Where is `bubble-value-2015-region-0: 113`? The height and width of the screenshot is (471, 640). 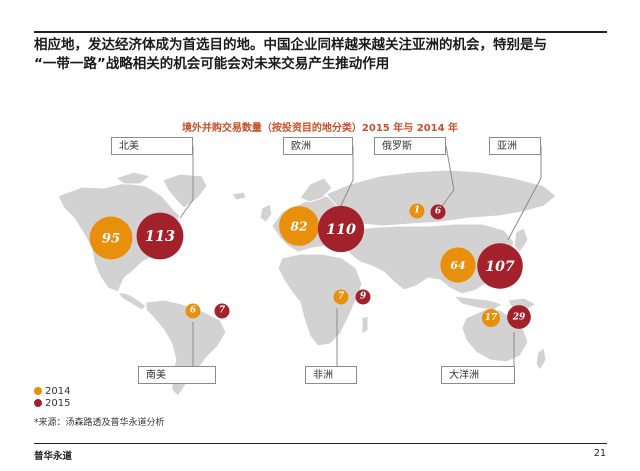 bubble-value-2015-region-0: 113 is located at coordinates (160, 236).